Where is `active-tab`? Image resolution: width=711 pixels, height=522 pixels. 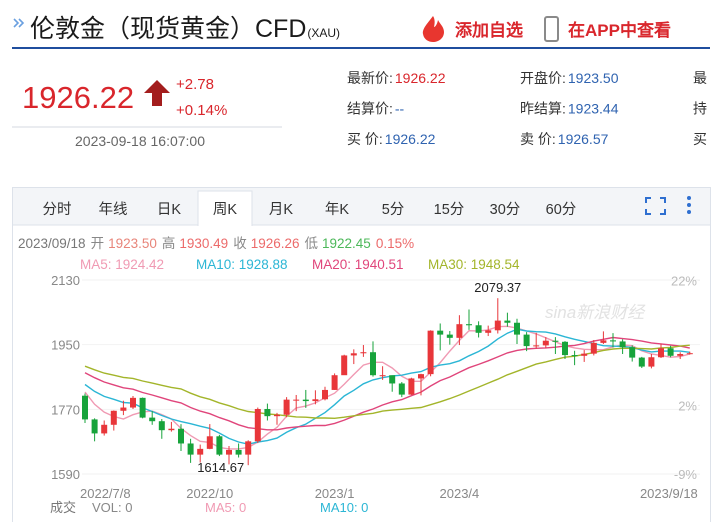
active-tab is located at coordinates (225, 208).